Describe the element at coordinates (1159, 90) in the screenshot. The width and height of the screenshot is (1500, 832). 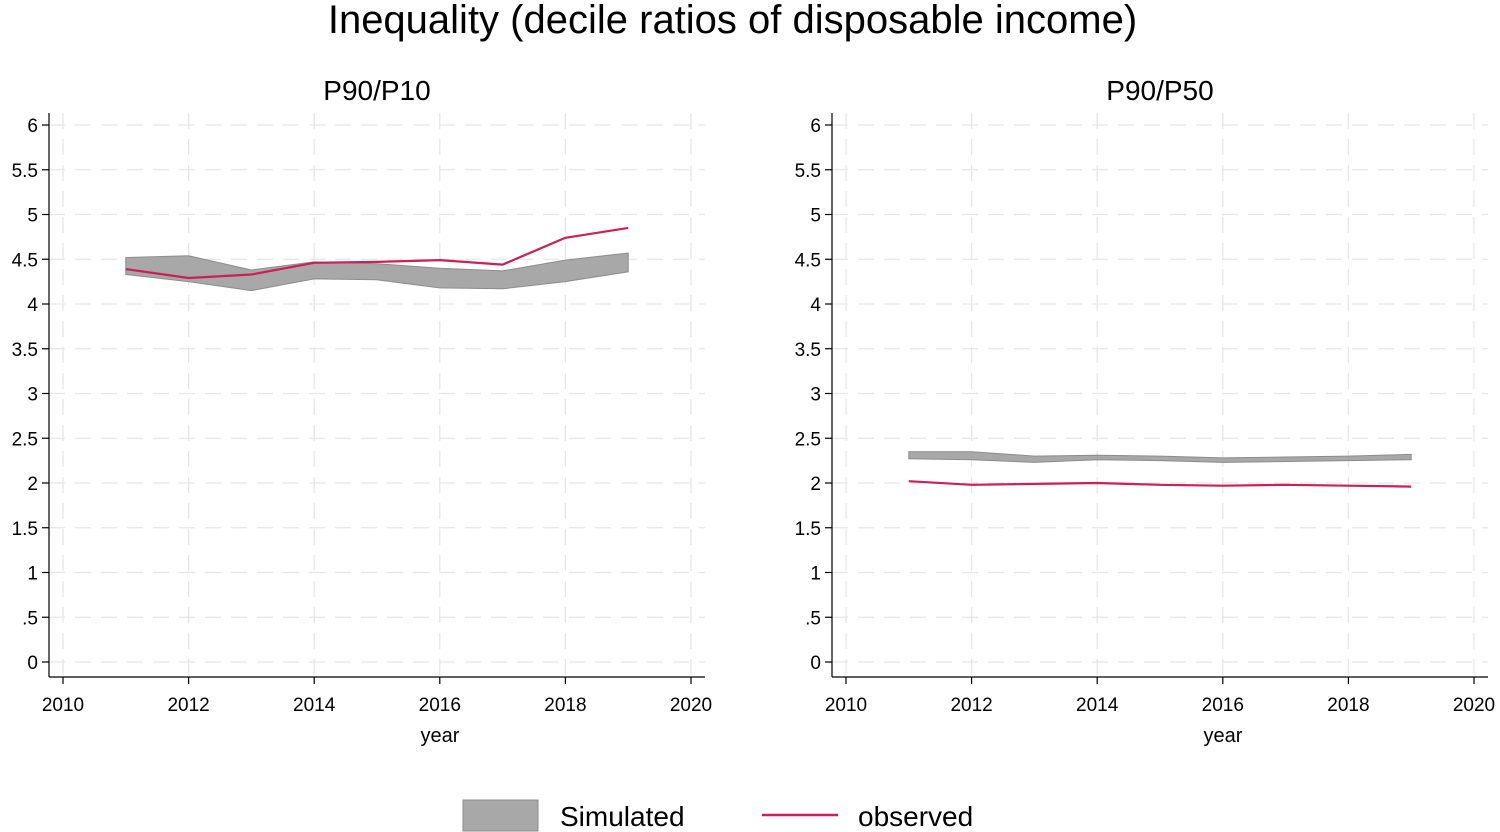
I see `panel-title: P90/P50` at that location.